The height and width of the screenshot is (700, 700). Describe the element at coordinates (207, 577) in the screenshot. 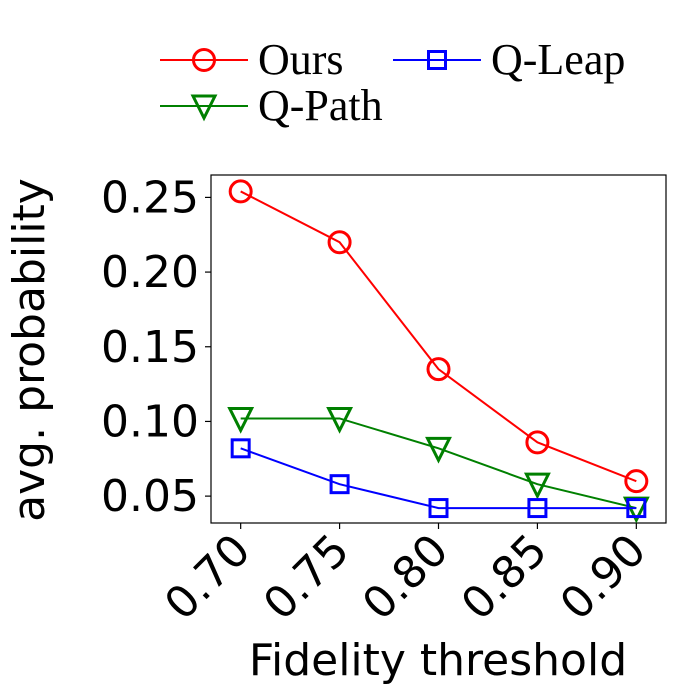

I see `x-tick-label: 0.70` at that location.